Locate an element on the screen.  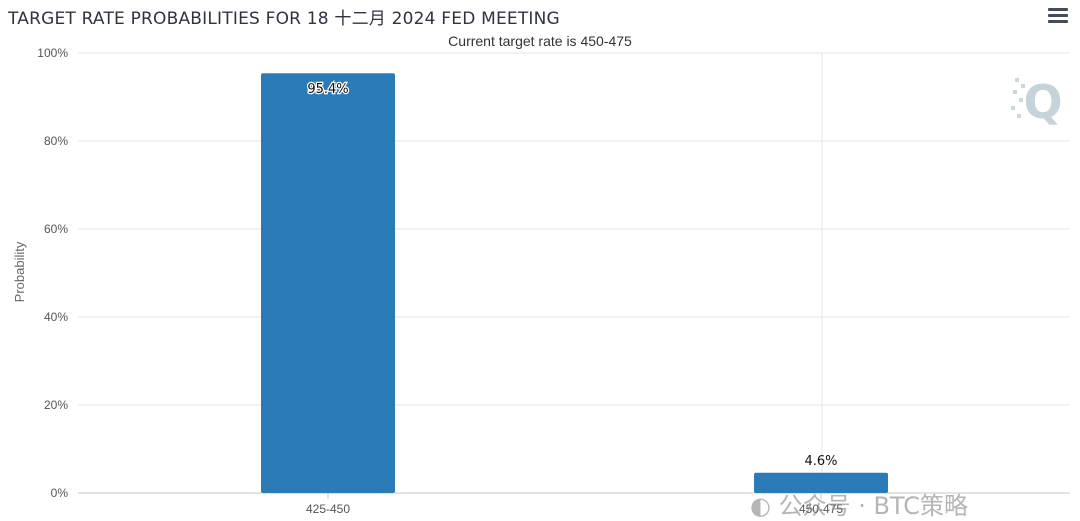
y-tick-label: 0% is located at coordinates (60, 493).